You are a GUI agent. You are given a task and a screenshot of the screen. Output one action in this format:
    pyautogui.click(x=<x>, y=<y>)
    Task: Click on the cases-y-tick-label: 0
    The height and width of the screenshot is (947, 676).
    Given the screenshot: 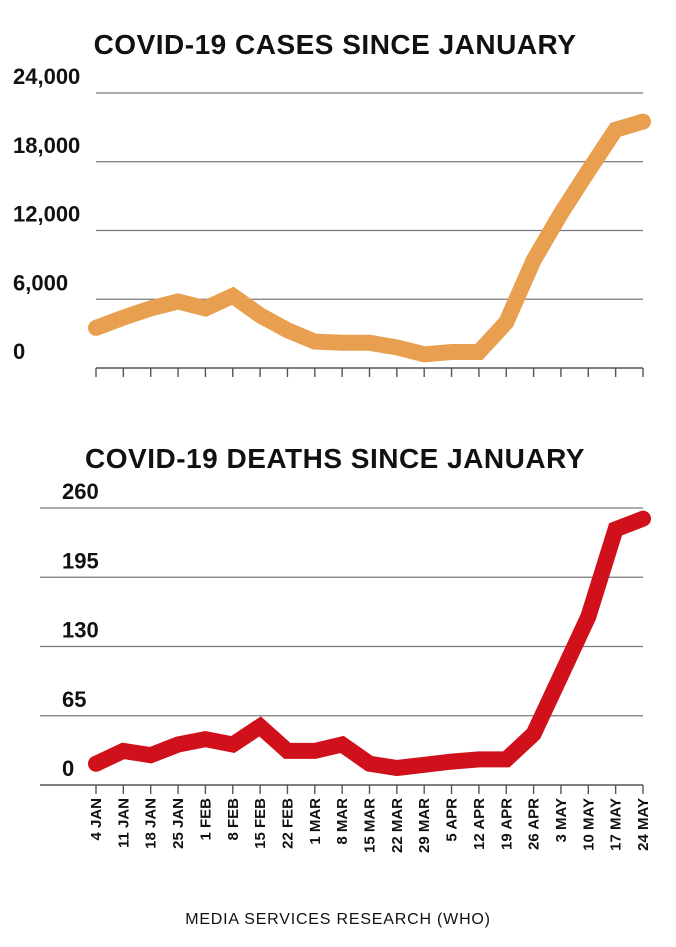 What is the action you would take?
    pyautogui.click(x=19, y=351)
    